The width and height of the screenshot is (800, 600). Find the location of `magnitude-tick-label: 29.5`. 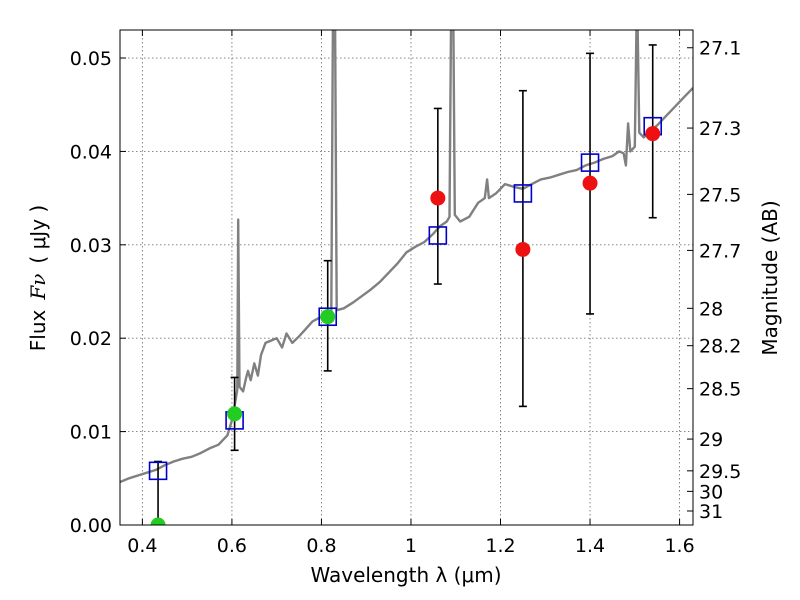

magnitude-tick-label: 29.5 is located at coordinates (720, 472).